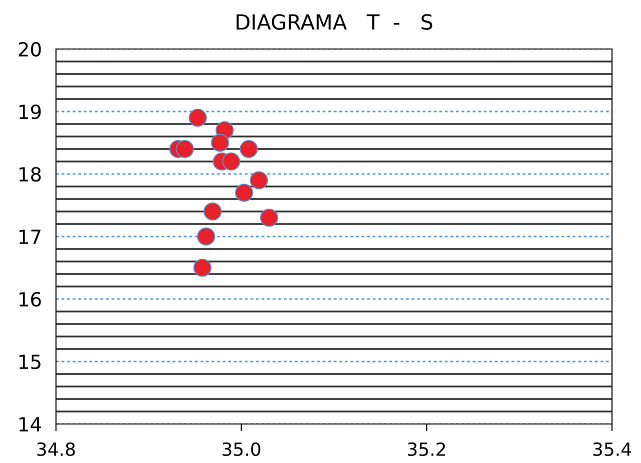 This screenshot has width=641, height=463. I want to click on y-tick-label: 19, so click(30, 112).